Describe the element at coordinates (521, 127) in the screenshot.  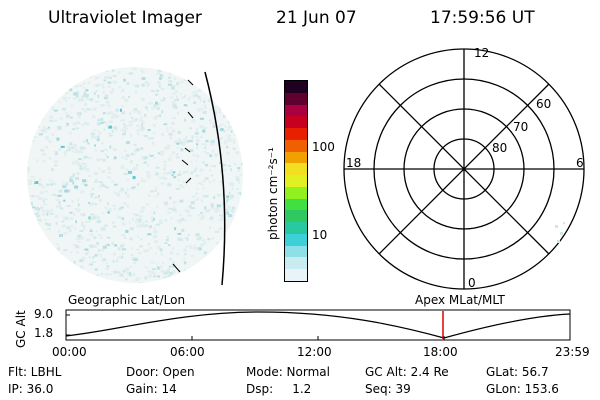
I see `polar-lat-70: 70` at that location.